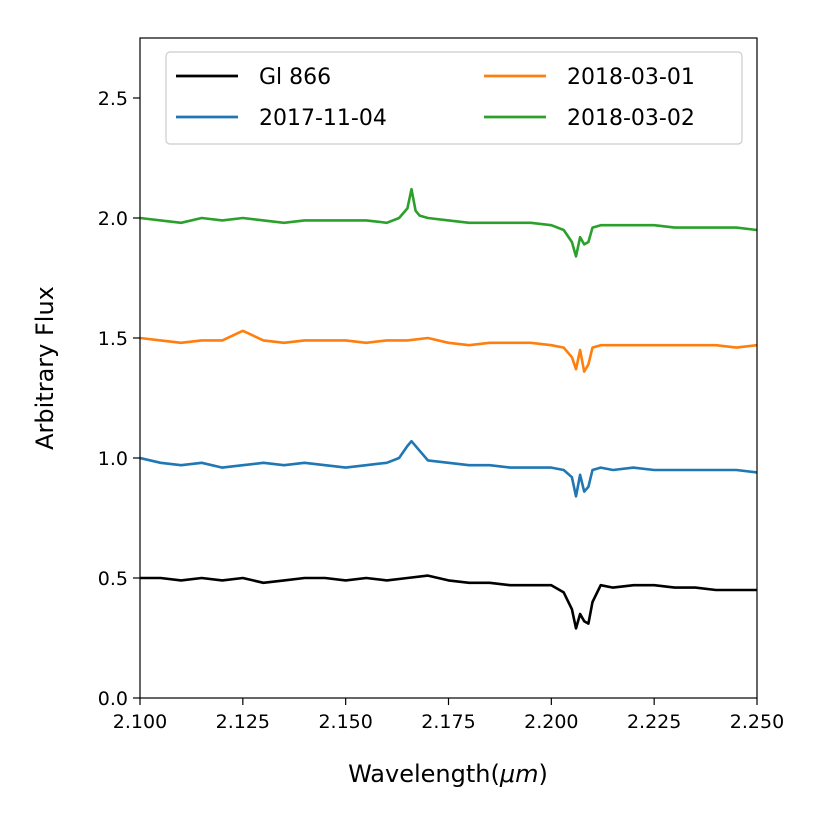  Describe the element at coordinates (519, 774) in the screenshot. I see `x-axis-label-unit: μm` at that location.